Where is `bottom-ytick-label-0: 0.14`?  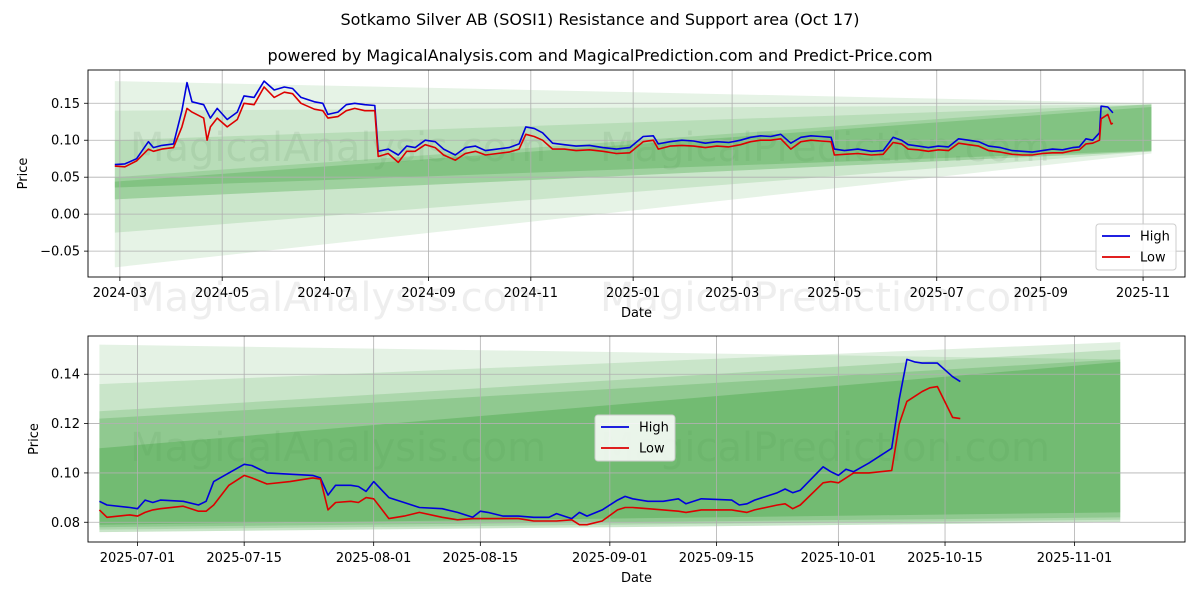
bottom-ytick-label-0: 0.14 is located at coordinates (65, 375).